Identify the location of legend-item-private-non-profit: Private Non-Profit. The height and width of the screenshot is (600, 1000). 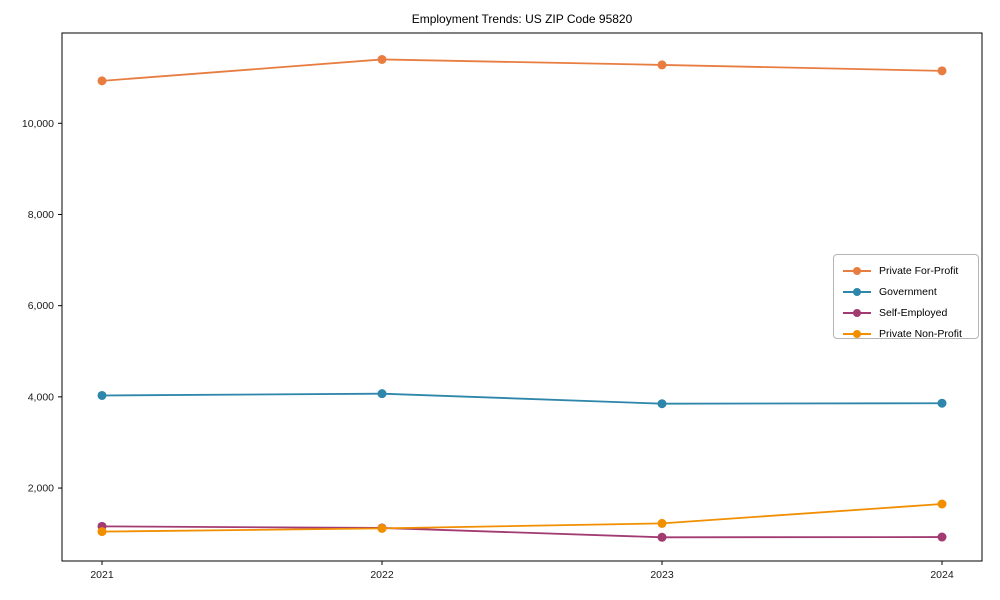
(910, 333).